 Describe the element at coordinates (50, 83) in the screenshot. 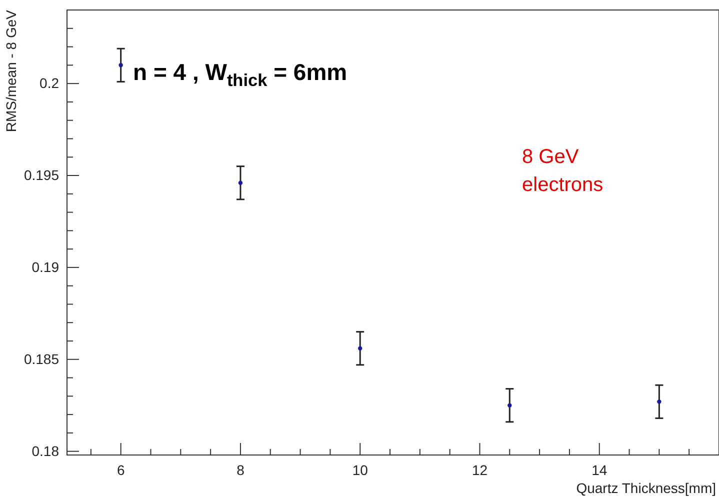

I see `y-tick-label: 0.2` at that location.